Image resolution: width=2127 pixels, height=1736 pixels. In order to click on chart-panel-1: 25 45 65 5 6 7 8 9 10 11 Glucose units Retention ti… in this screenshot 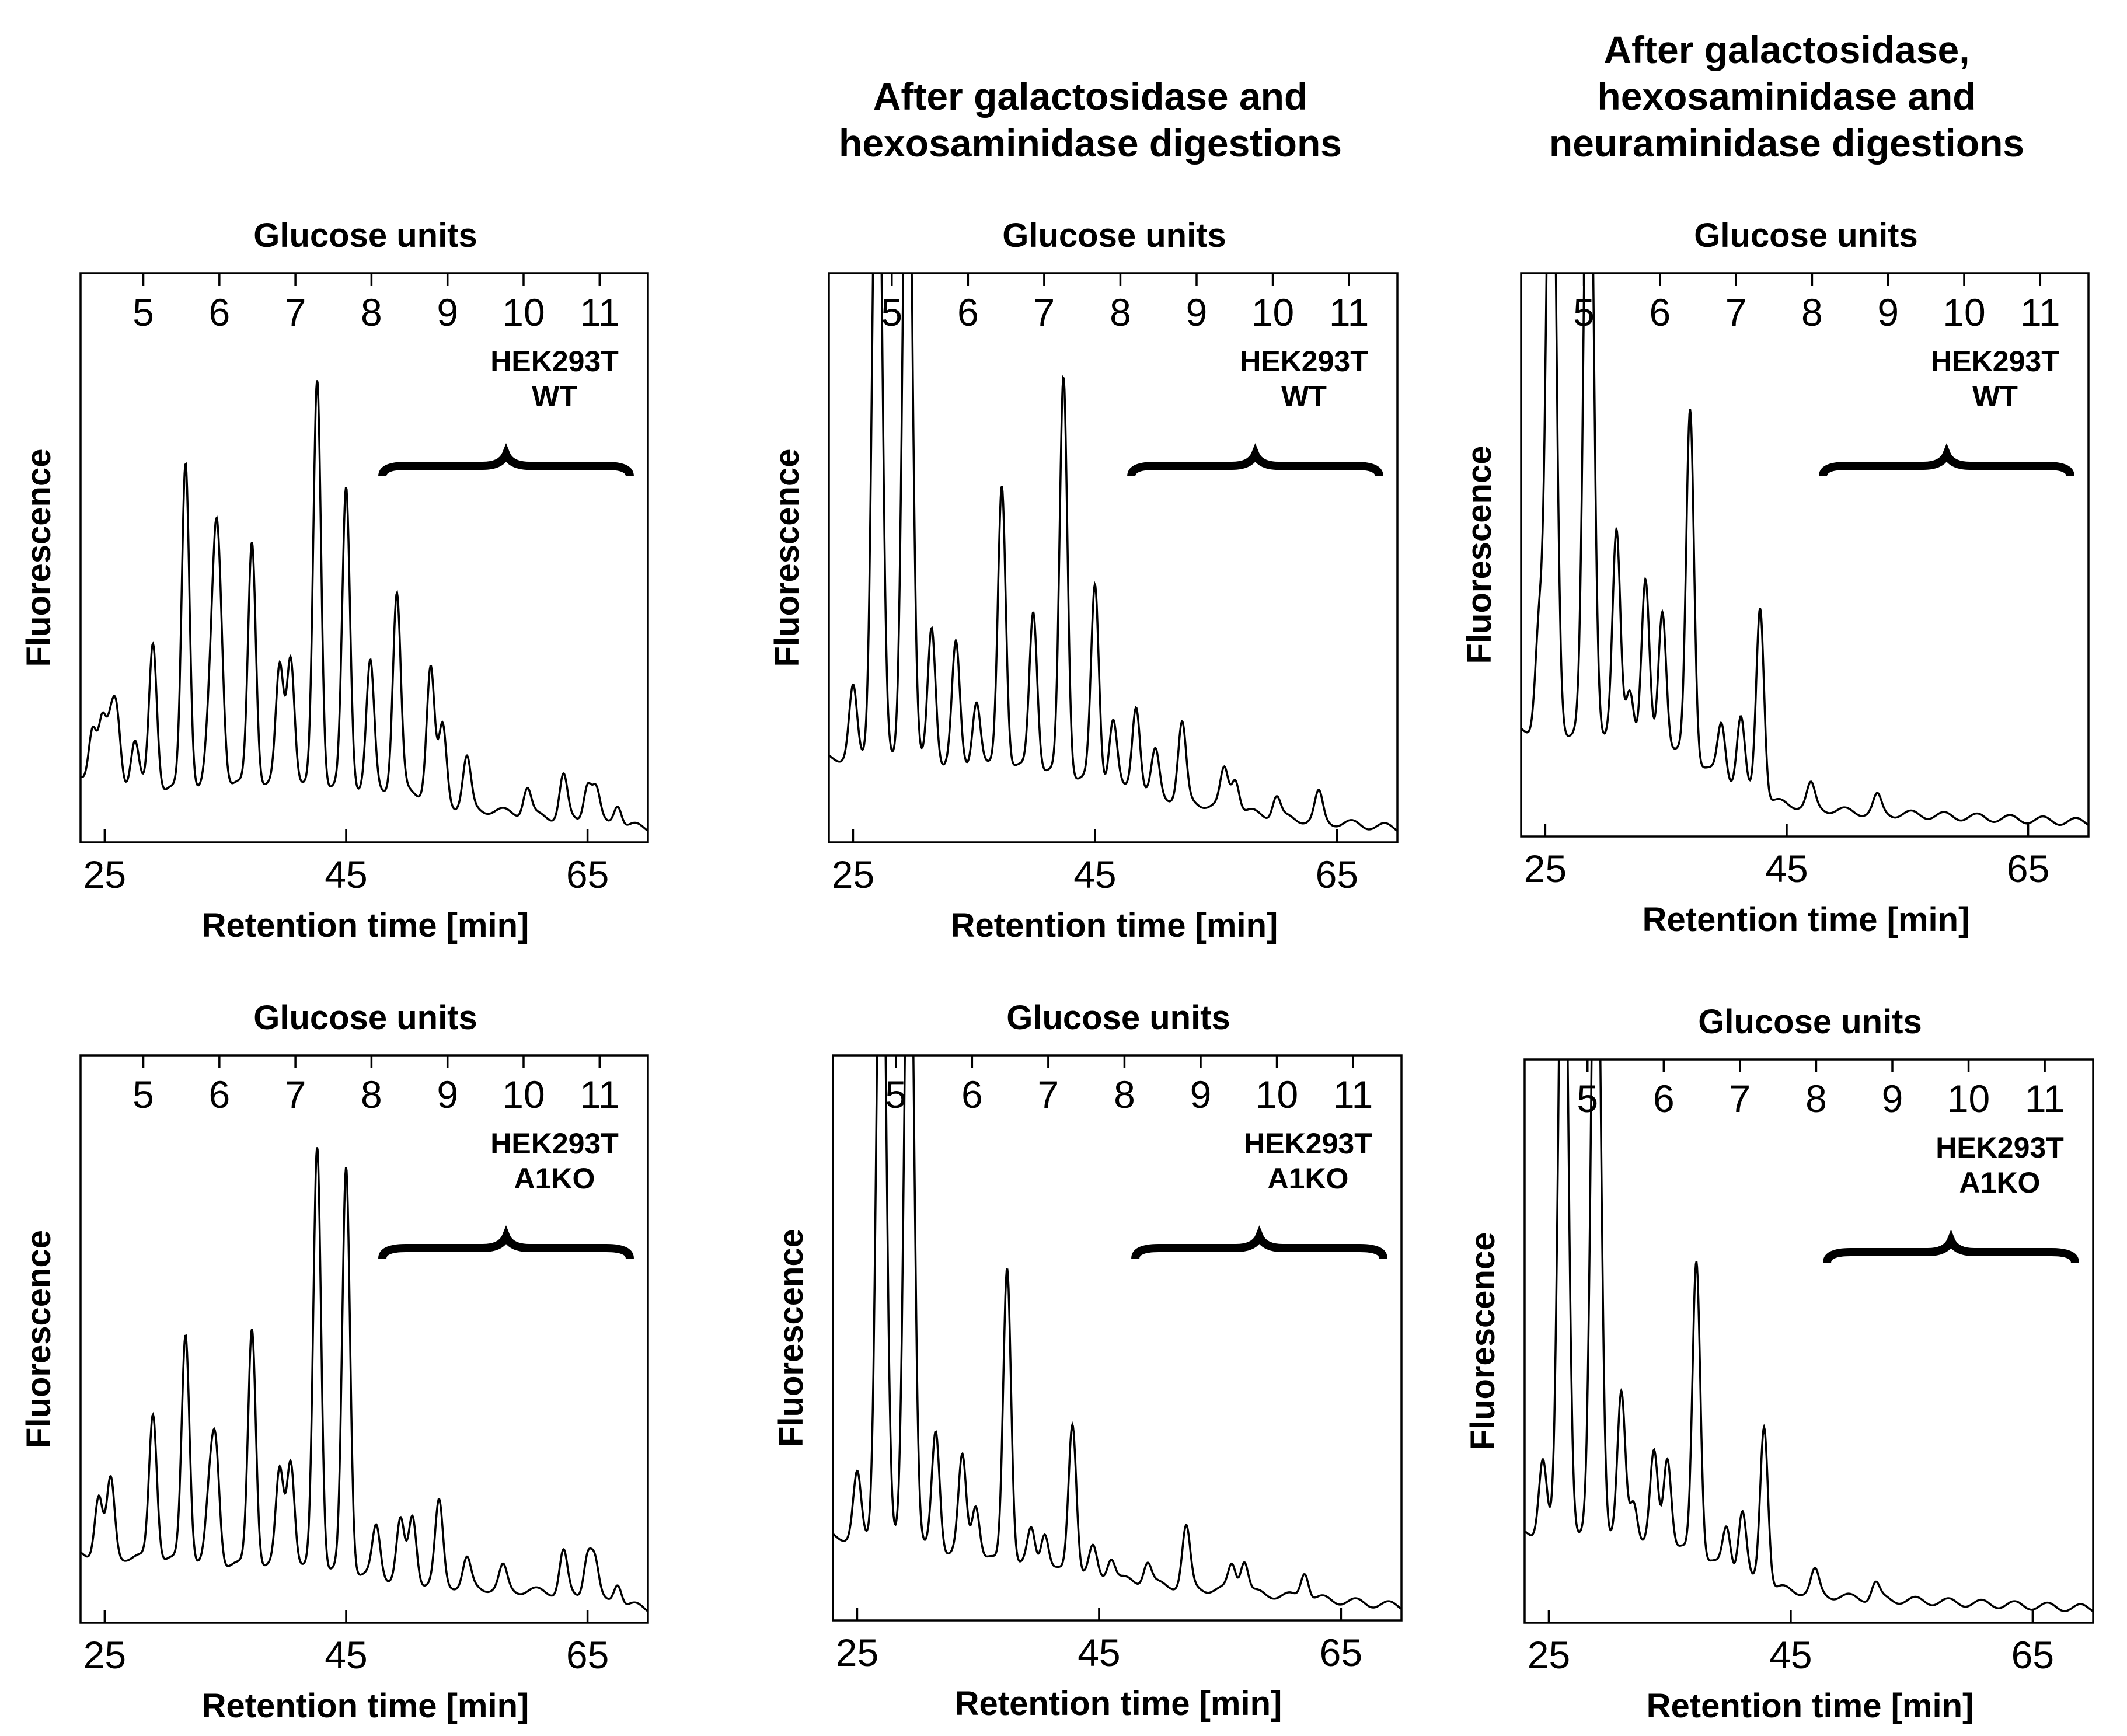, I will do `click(334, 580)`.